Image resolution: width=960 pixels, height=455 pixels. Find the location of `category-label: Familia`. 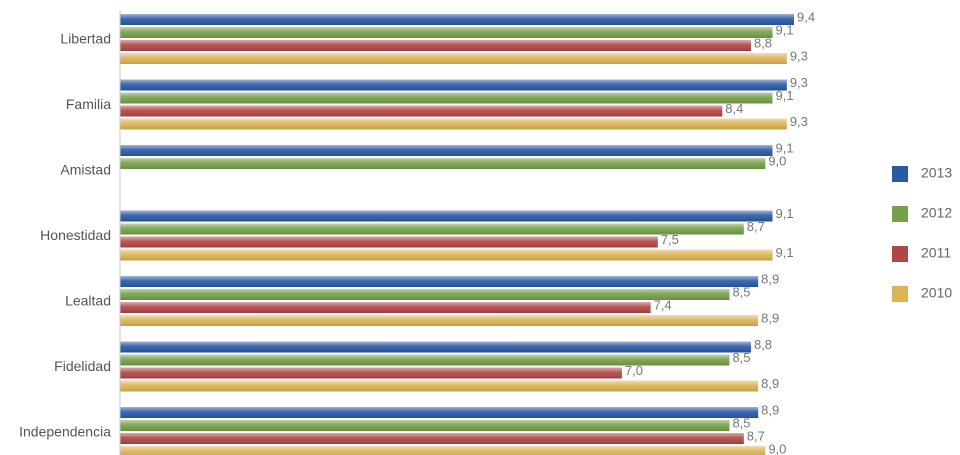

category-label: Familia is located at coordinates (88, 104).